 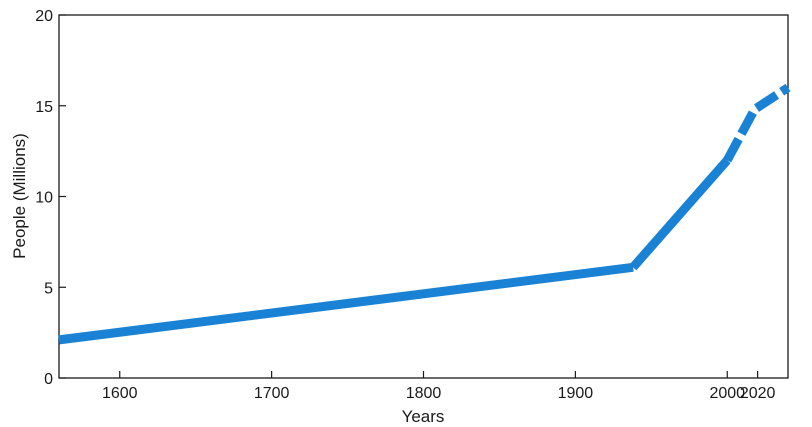 What do you see at coordinates (48, 379) in the screenshot?
I see `y-tick-label: 0` at bounding box center [48, 379].